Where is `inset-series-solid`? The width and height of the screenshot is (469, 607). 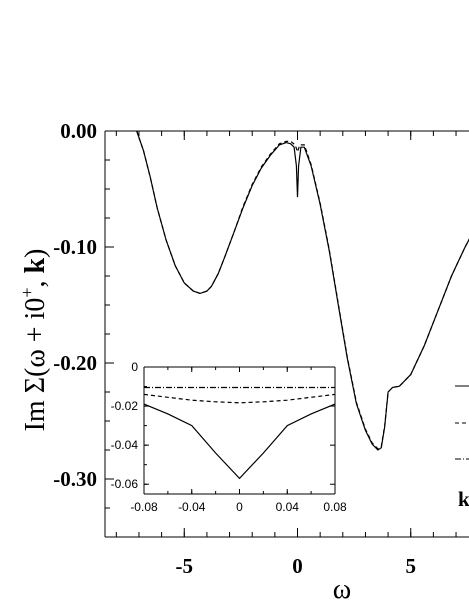
inset-series-solid is located at coordinates (239, 441).